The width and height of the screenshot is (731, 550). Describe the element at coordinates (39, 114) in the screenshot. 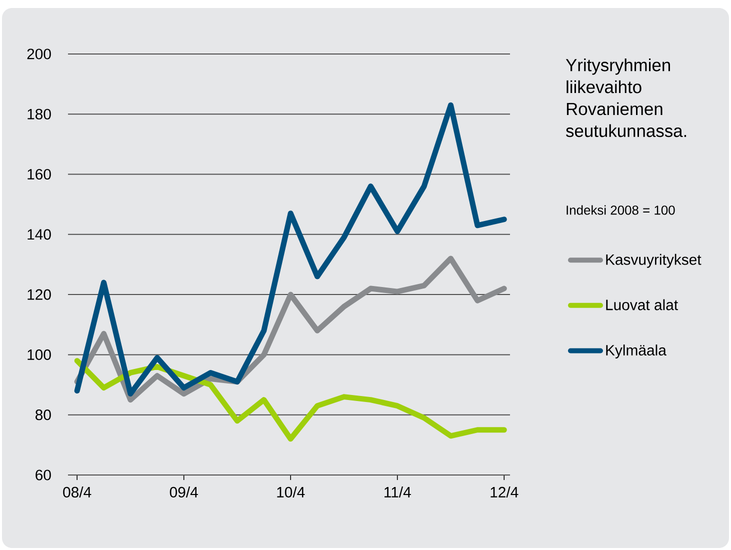

I see `y-tick-label: 180` at that location.